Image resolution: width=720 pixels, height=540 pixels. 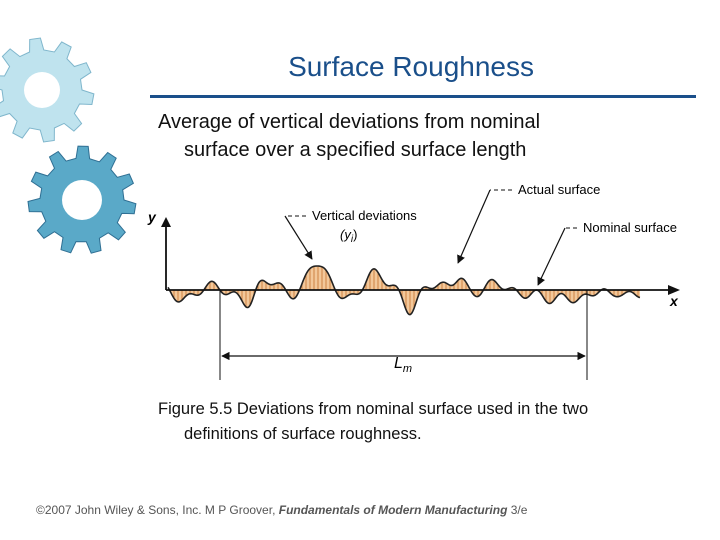 I want to click on label-lm-sub: m, so click(x=407, y=369).